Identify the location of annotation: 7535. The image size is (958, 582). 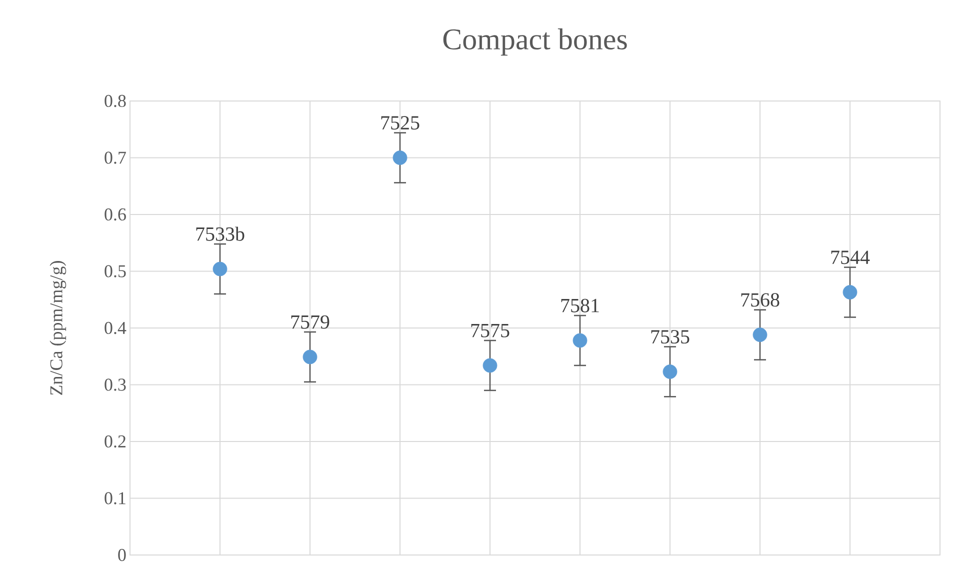
(670, 337).